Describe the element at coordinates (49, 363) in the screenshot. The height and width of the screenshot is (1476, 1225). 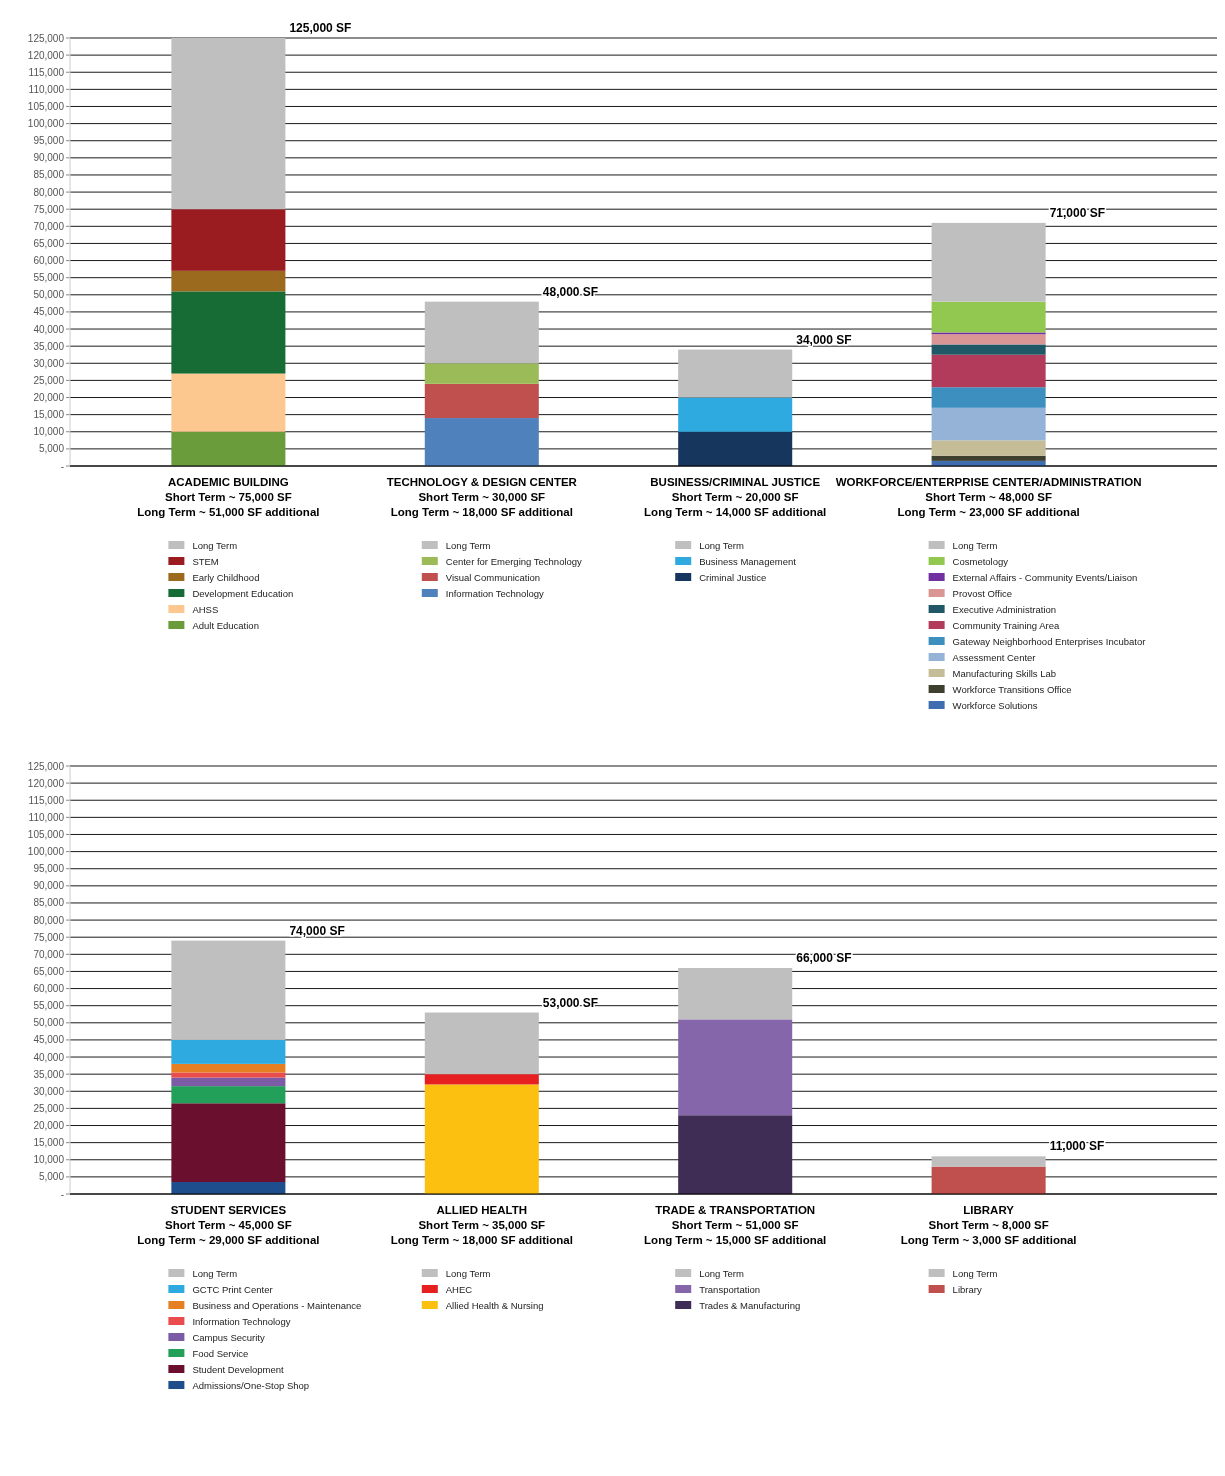
I see `y-tick-label: 30,000` at that location.